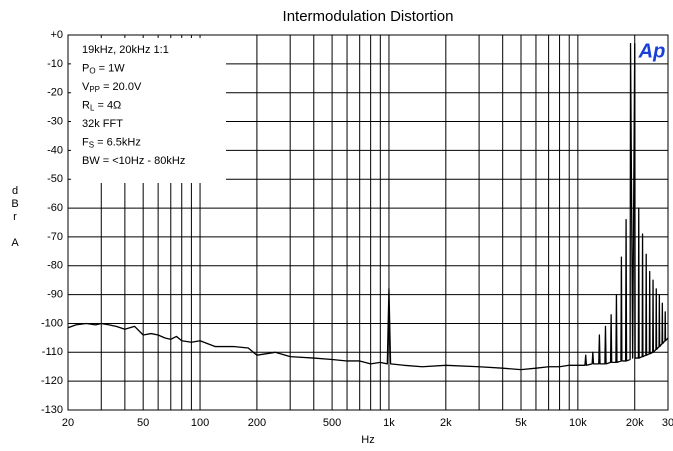 The image size is (673, 451). Describe the element at coordinates (92, 108) in the screenshot. I see `subscript: L` at that location.